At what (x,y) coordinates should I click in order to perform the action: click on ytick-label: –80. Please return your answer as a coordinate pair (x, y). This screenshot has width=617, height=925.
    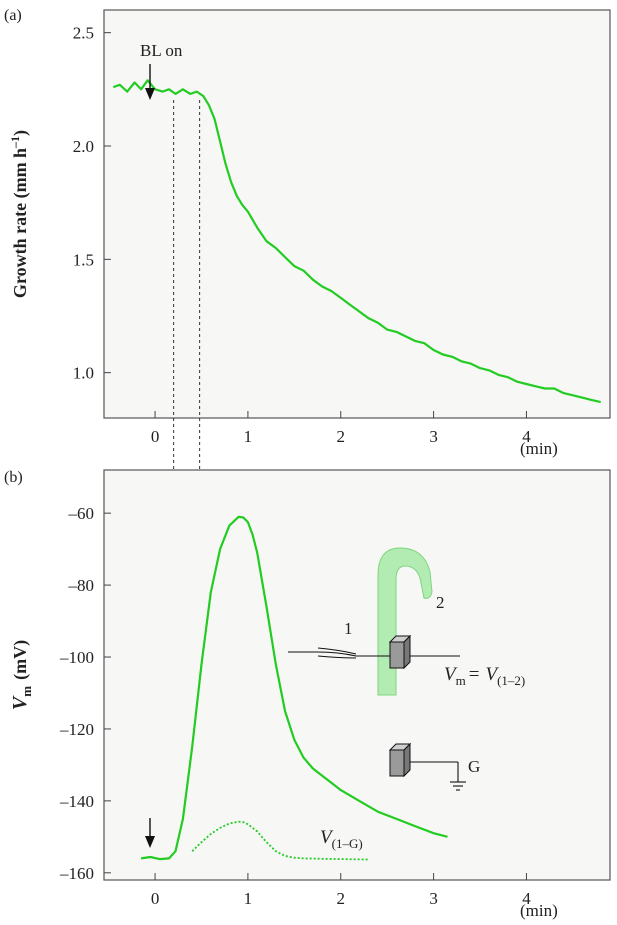
    Looking at the image, I should click on (81, 585).